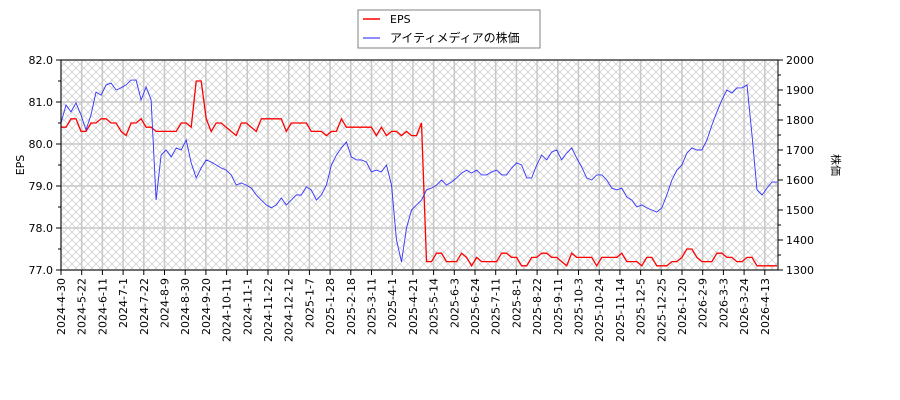 The width and height of the screenshot is (900, 400). I want to click on y2-tick-label: 1300, so click(800, 270).